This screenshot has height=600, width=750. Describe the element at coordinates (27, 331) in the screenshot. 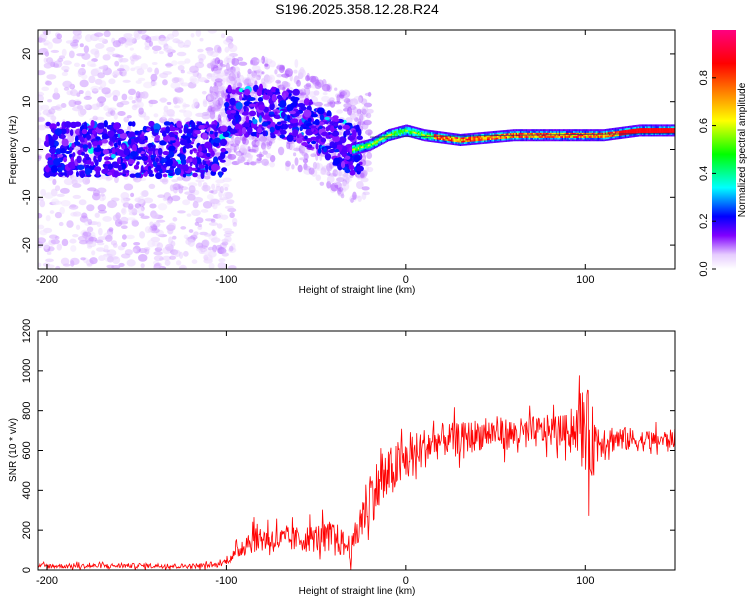

I see `y-tick-label: 1200` at that location.